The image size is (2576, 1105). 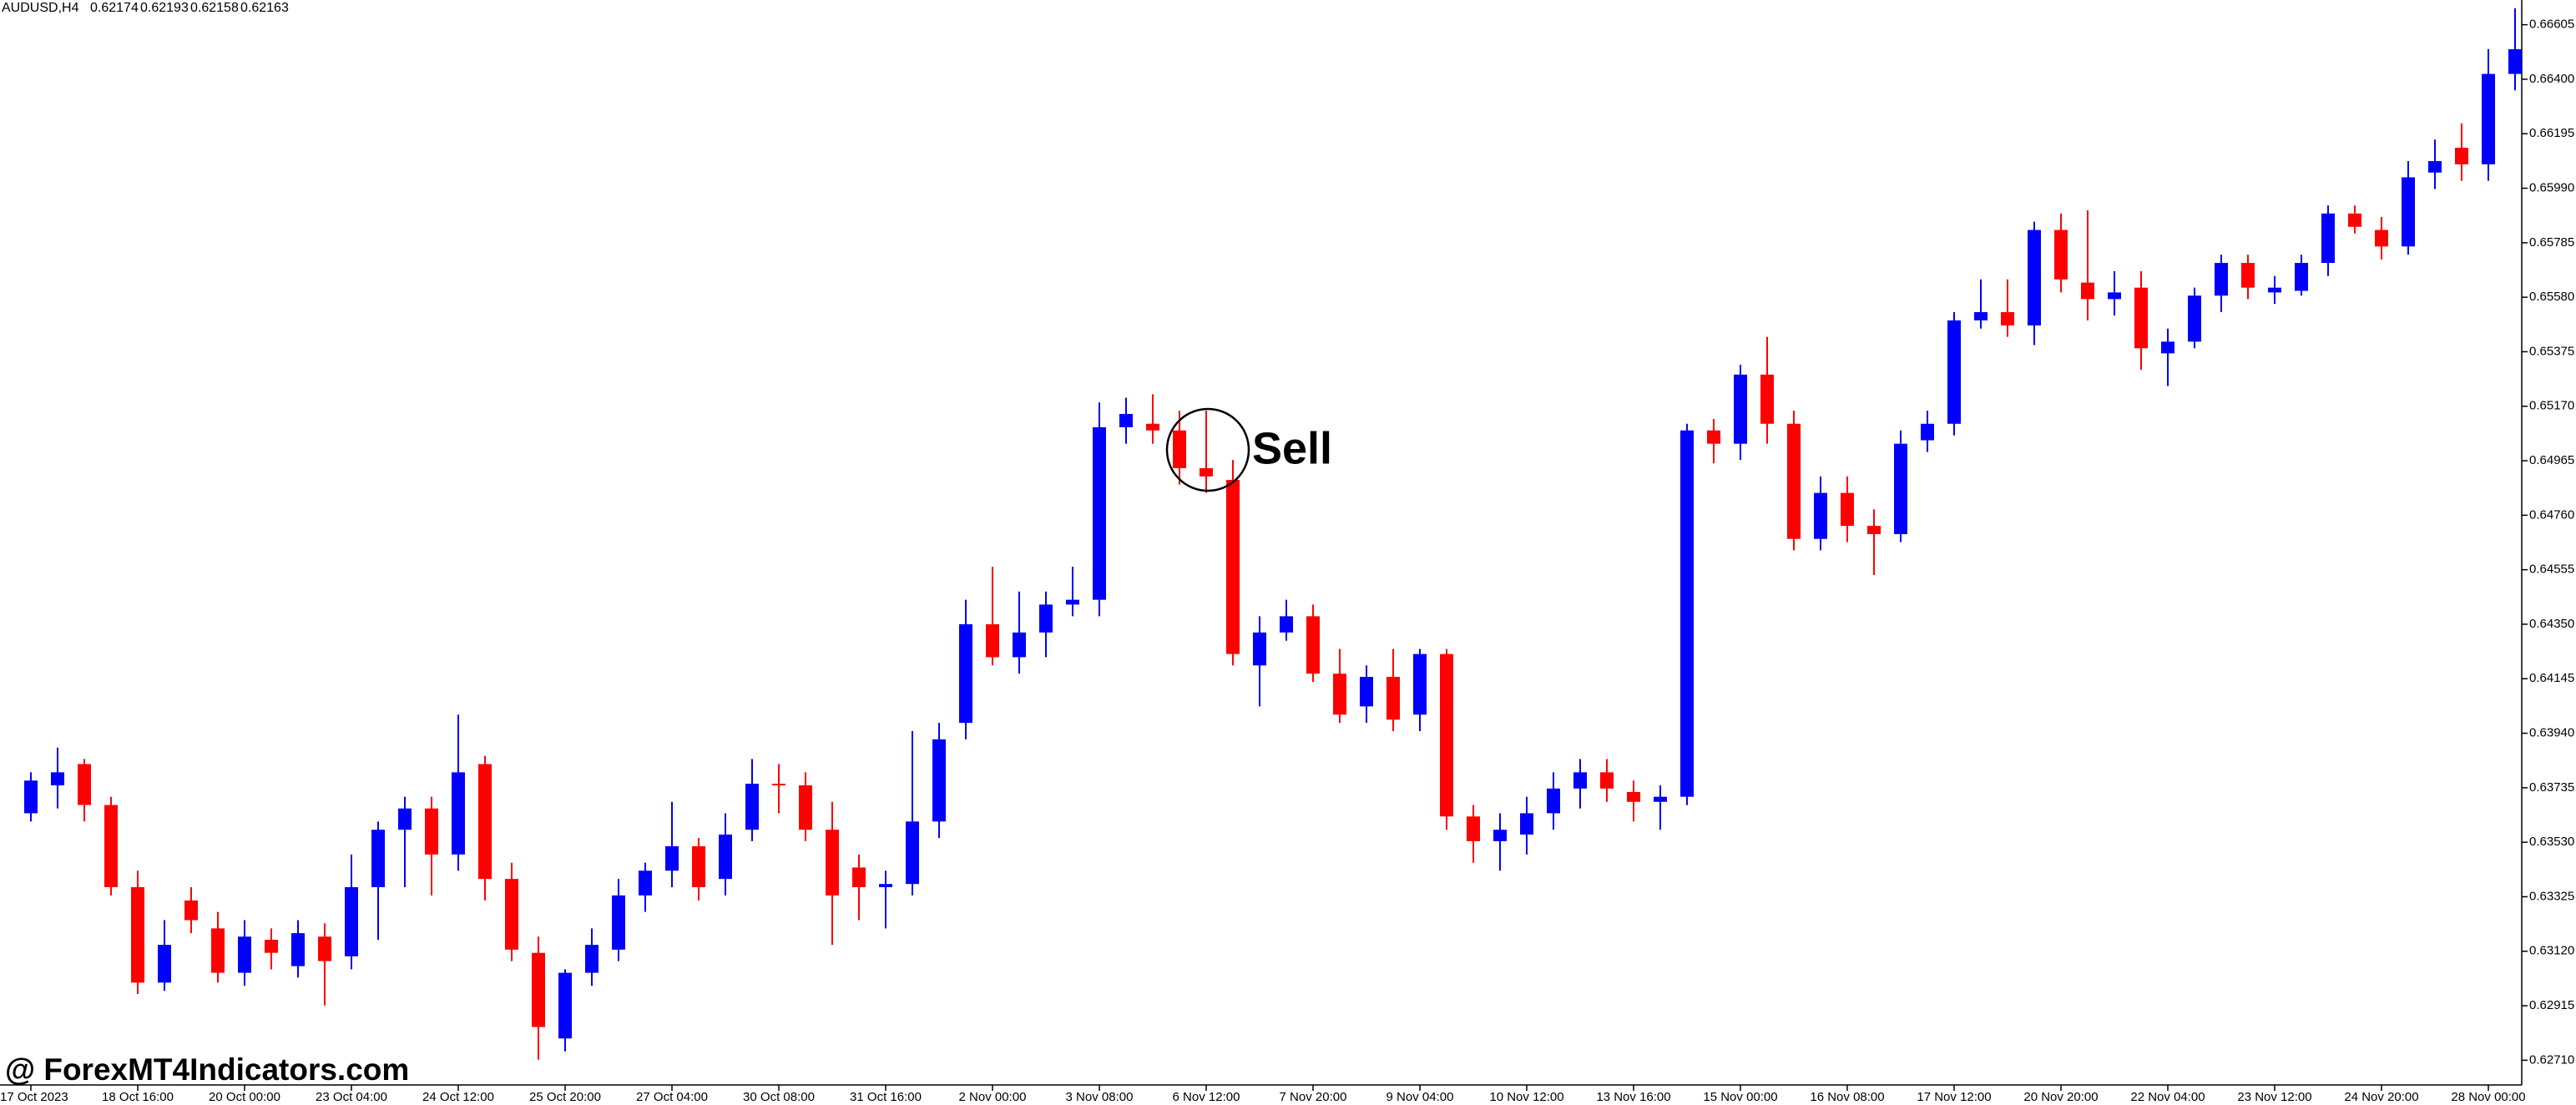 What do you see at coordinates (2551, 297) in the screenshot?
I see `y-tick-label: 0.65580` at bounding box center [2551, 297].